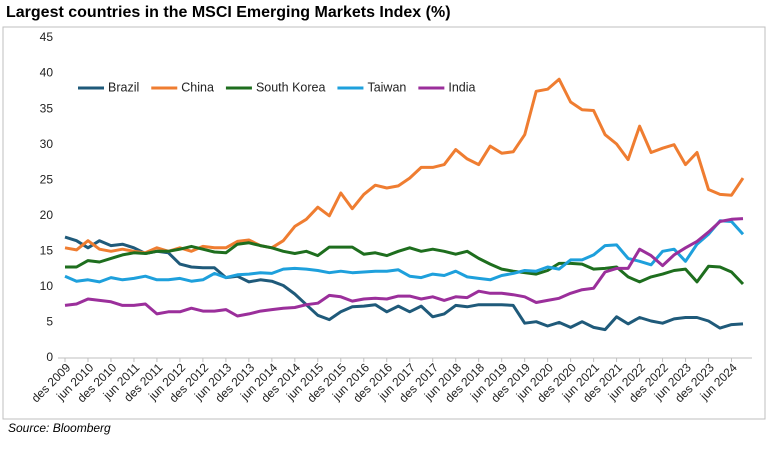  Describe the element at coordinates (47, 251) in the screenshot. I see `y-tick-label: 15` at that location.